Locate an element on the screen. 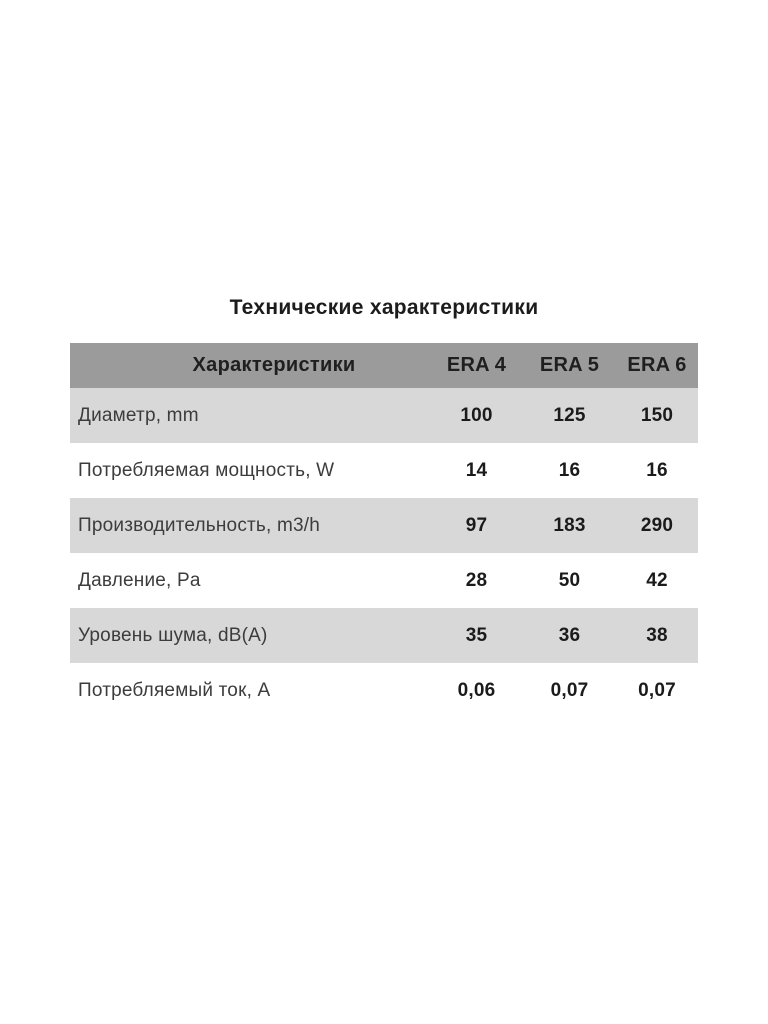 The height and width of the screenshot is (1024, 768). cell-value: 38 is located at coordinates (657, 635).